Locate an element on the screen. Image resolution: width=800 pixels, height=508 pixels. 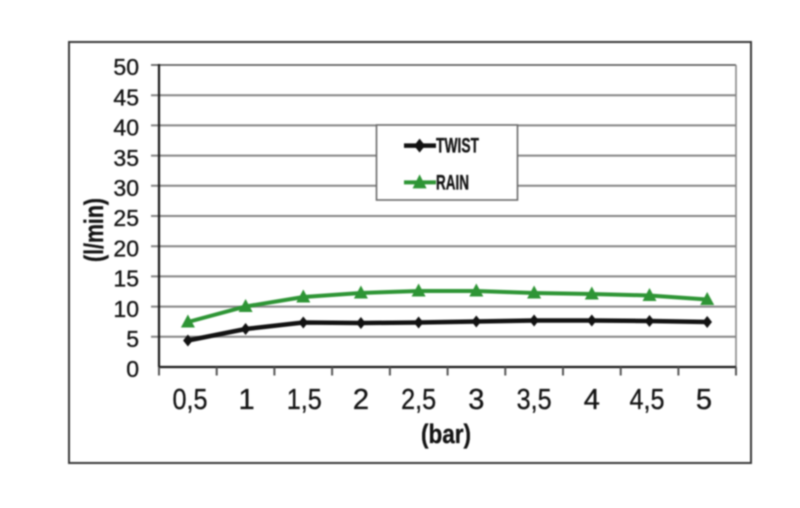
svg-text: 0,5 is located at coordinates (190, 400).